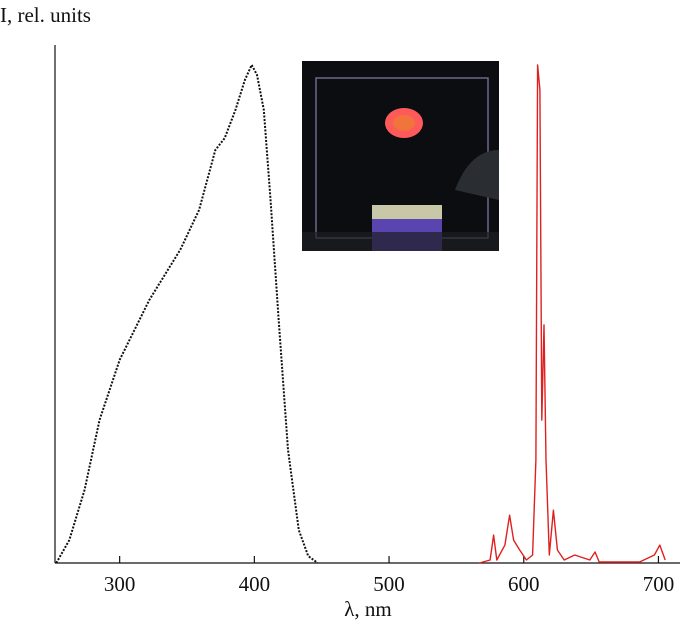 The width and height of the screenshot is (685, 631). What do you see at coordinates (45, 15) in the screenshot?
I see `y-axis-label: I, rel. units` at bounding box center [45, 15].